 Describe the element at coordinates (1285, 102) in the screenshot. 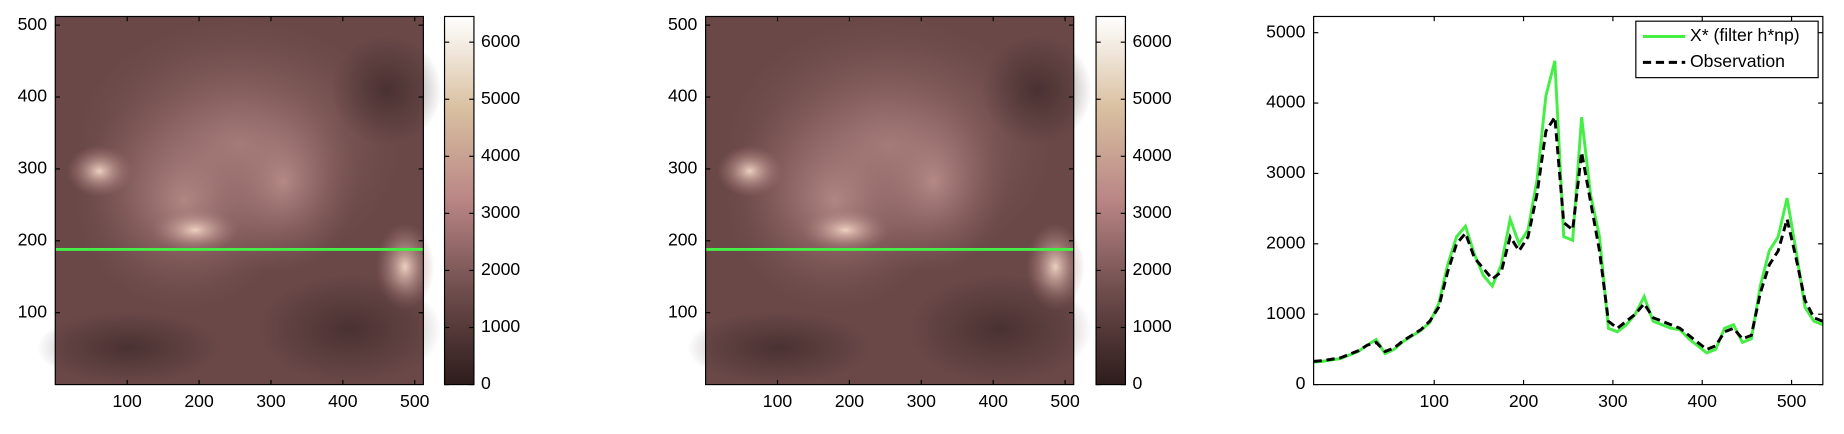

I see `y-tick-label: 4000` at that location.